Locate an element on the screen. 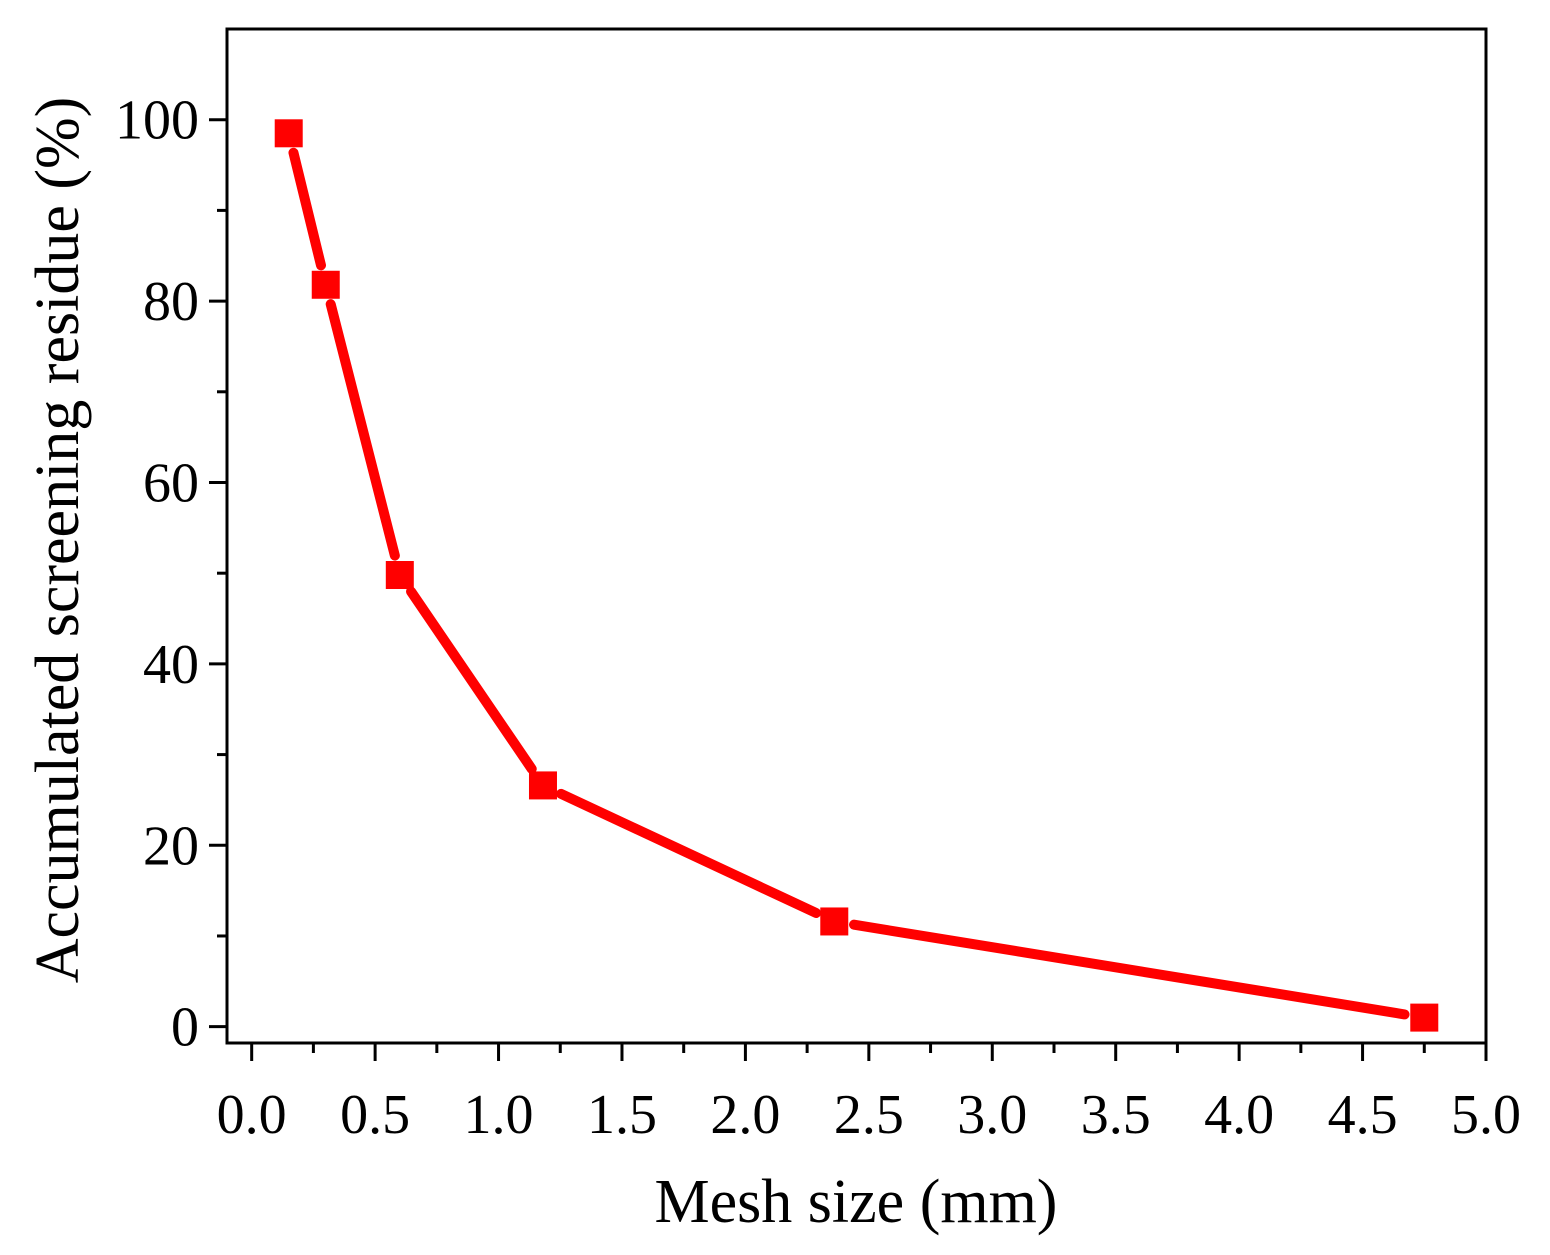  y-tick-label: 100 is located at coordinates (157, 121).